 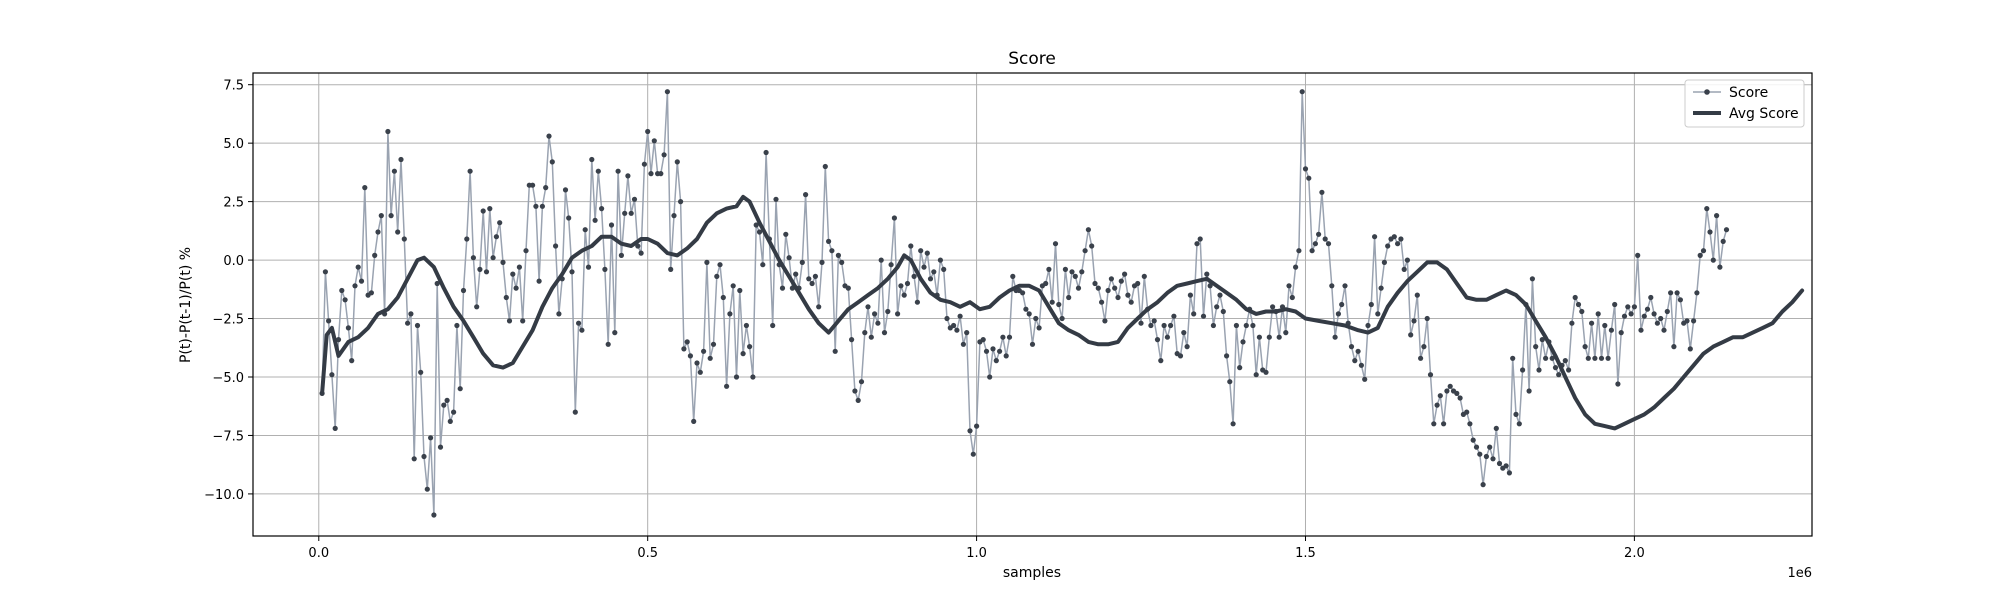 I want to click on y-tick-label: 2.5, so click(x=233, y=203).